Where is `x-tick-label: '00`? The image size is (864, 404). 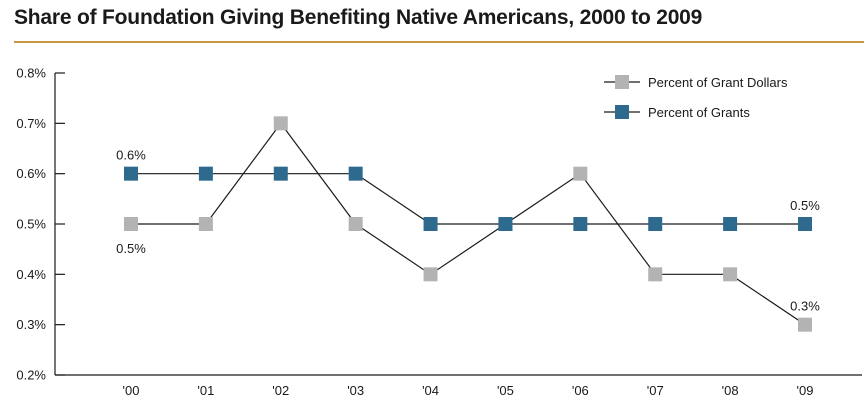 x-tick-label: '00 is located at coordinates (131, 390).